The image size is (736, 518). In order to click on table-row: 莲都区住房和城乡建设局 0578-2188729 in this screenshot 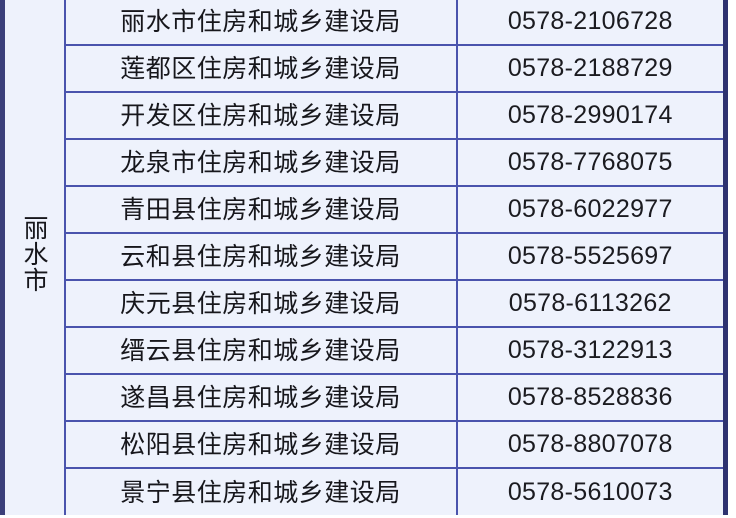, I will do `click(364, 68)`.